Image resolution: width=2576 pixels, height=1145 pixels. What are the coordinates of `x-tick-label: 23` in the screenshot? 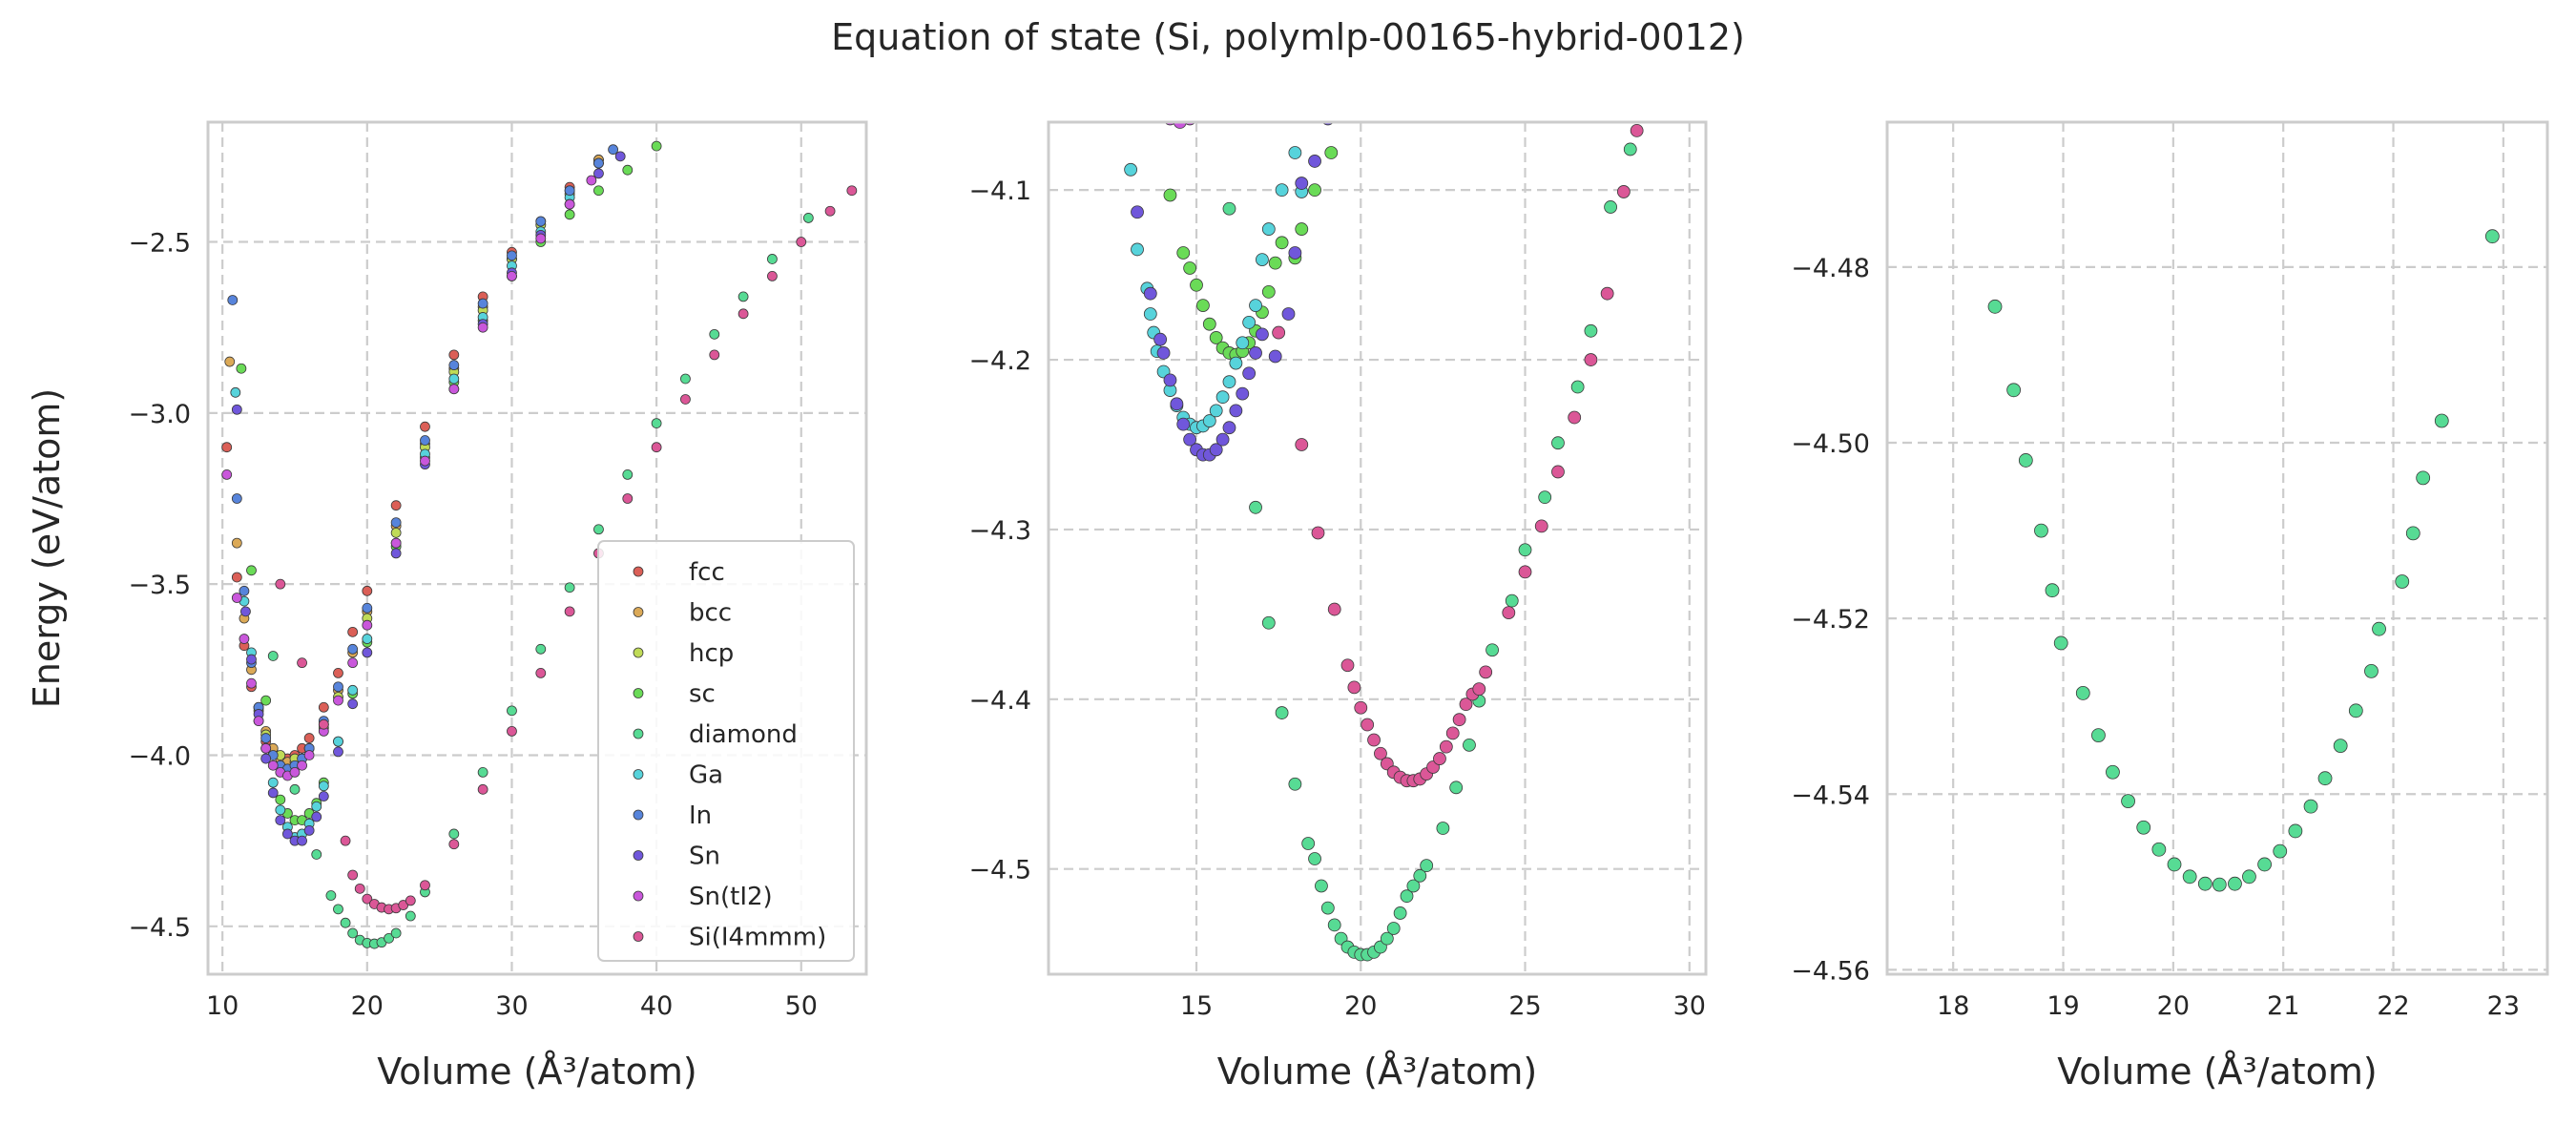 It's located at (2503, 1006).